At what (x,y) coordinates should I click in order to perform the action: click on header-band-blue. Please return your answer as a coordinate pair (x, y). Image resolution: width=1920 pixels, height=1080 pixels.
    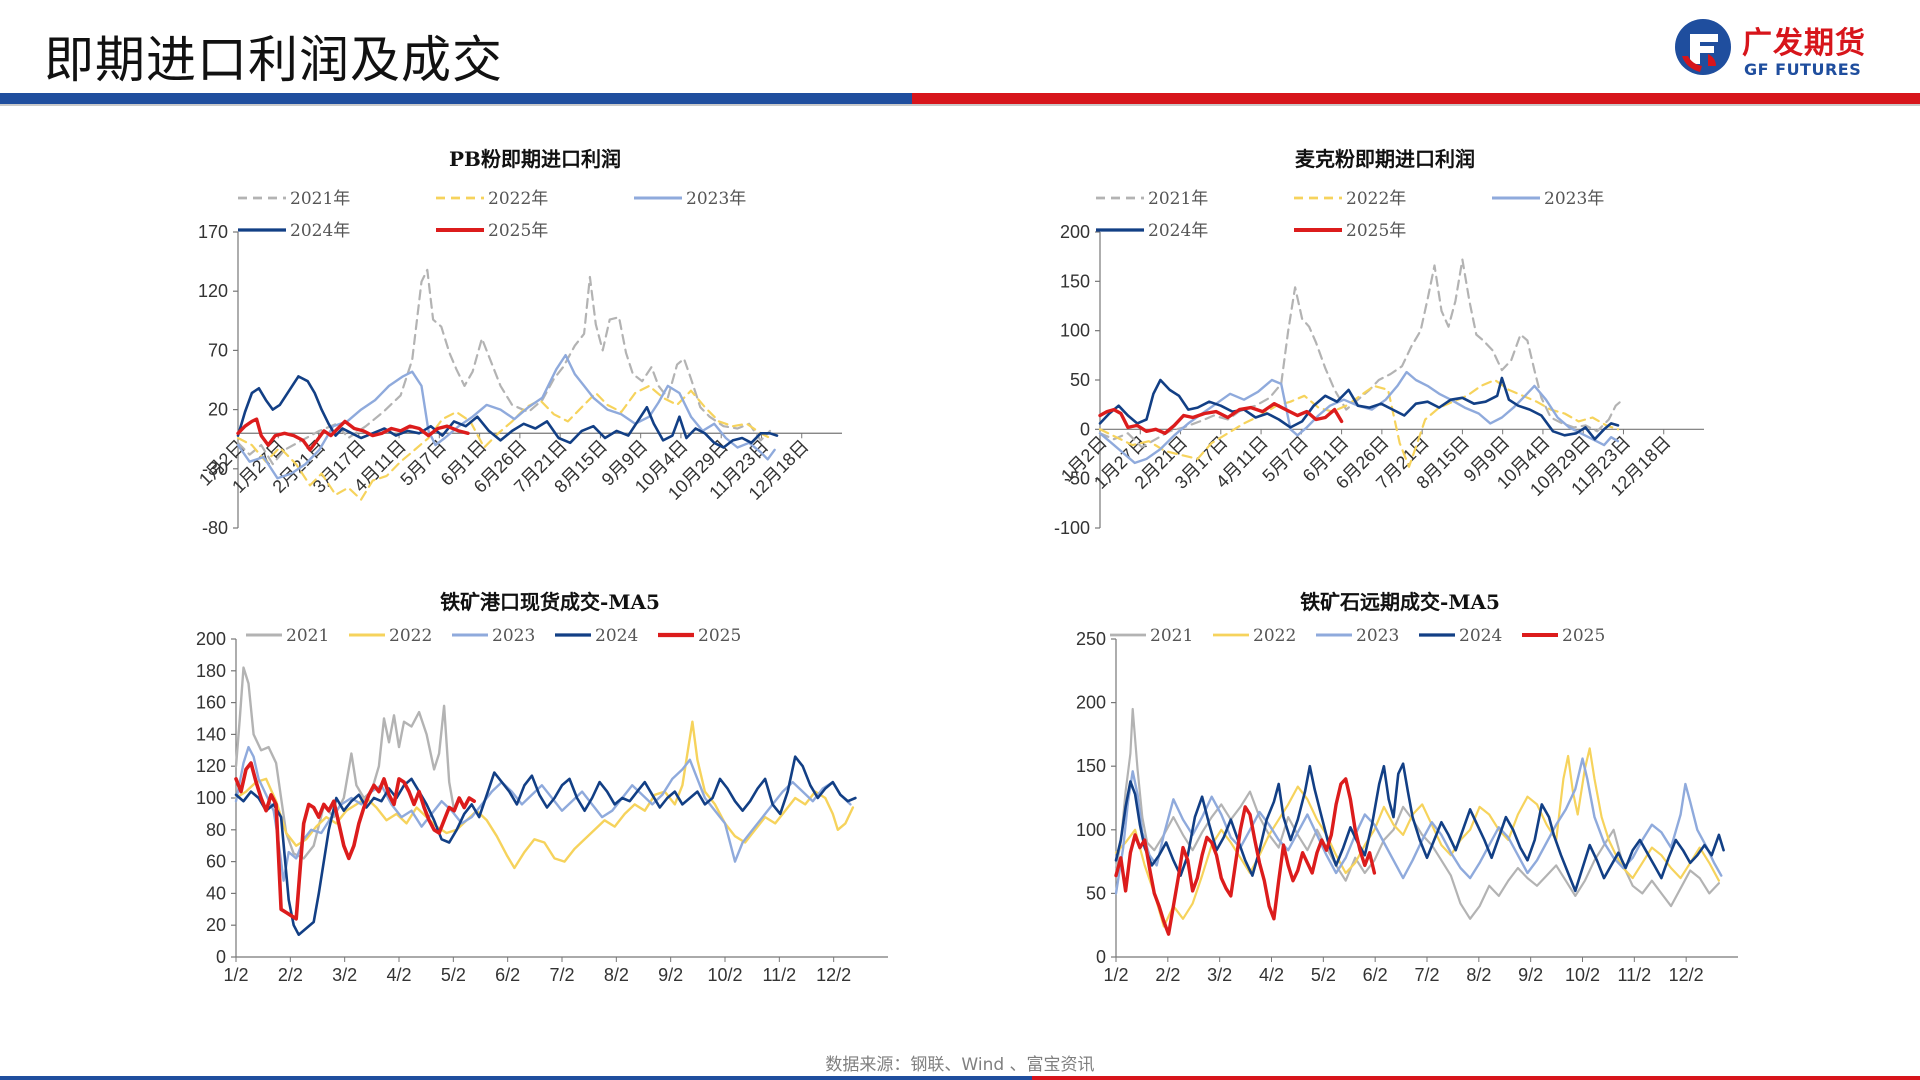
    Looking at the image, I should click on (456, 98).